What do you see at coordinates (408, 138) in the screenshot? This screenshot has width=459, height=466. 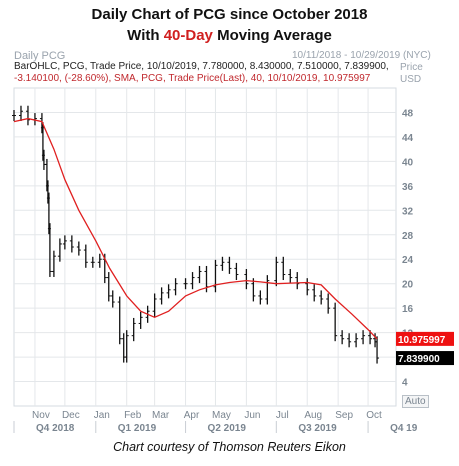 I see `y-tick-label: 44` at bounding box center [408, 138].